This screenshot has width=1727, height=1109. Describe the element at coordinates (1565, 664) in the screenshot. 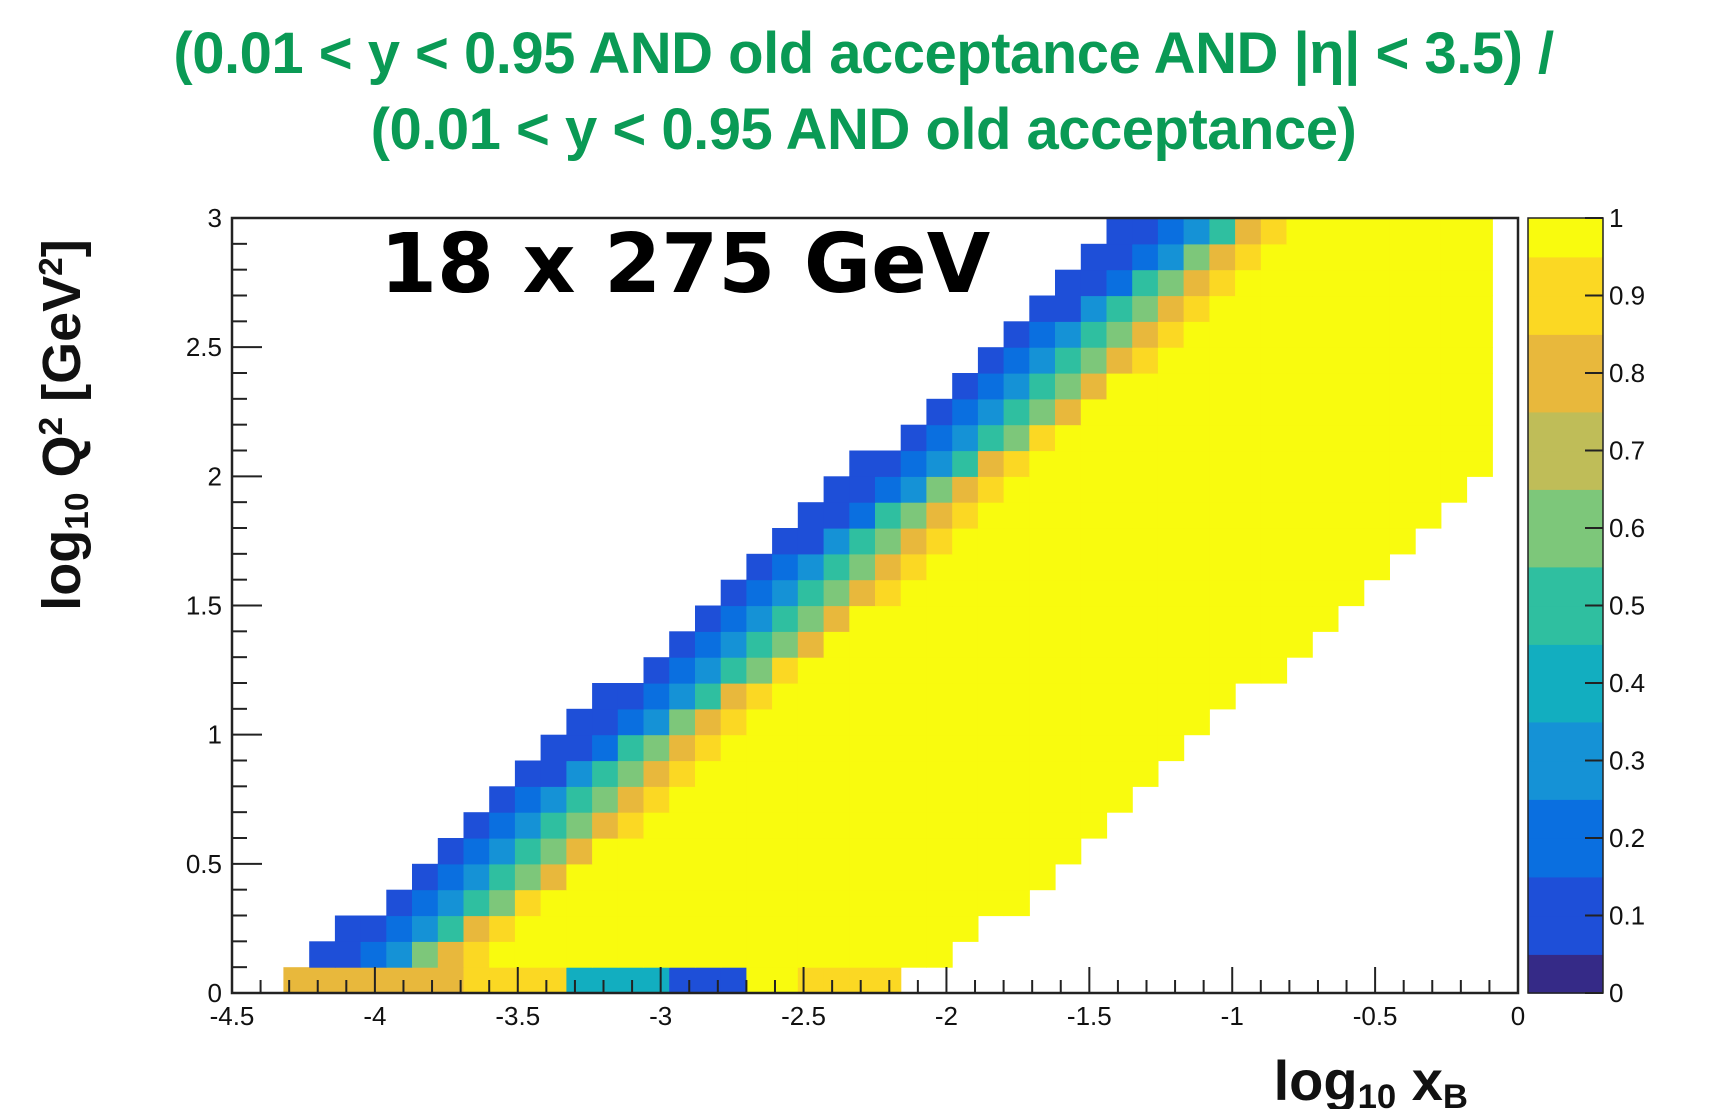

I see `color-scale-segment` at that location.